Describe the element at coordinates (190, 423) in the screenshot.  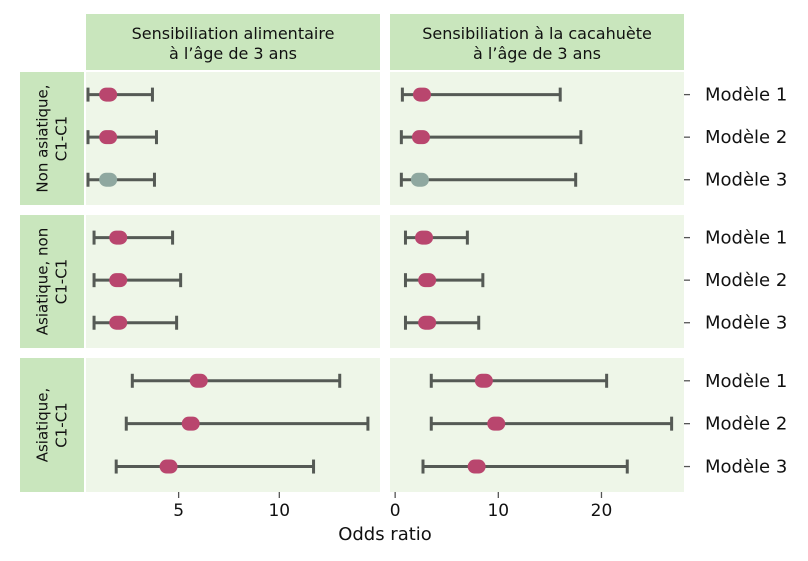
I see `point-estimate-r3-c1-m2` at that location.